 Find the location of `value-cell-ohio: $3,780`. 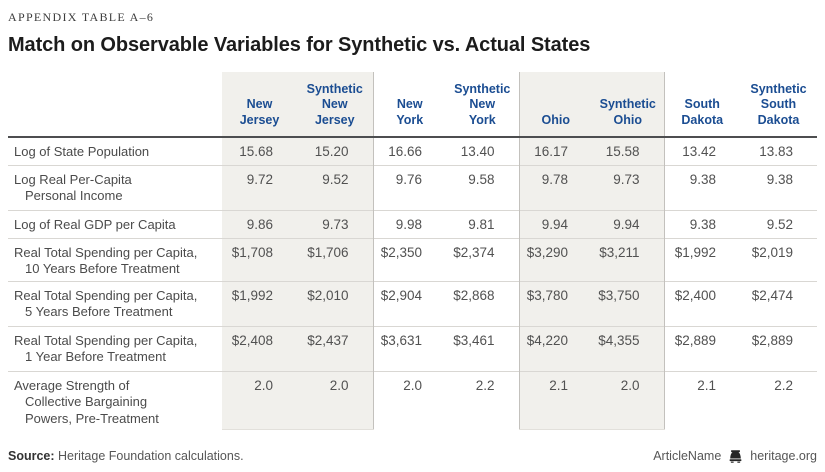

value-cell-ohio: $3,780 is located at coordinates (555, 303).